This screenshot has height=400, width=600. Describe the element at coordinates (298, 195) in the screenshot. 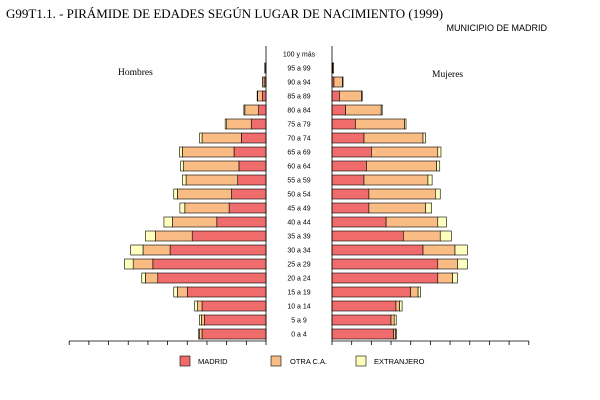

I see `age-label: 50 a 54` at that location.